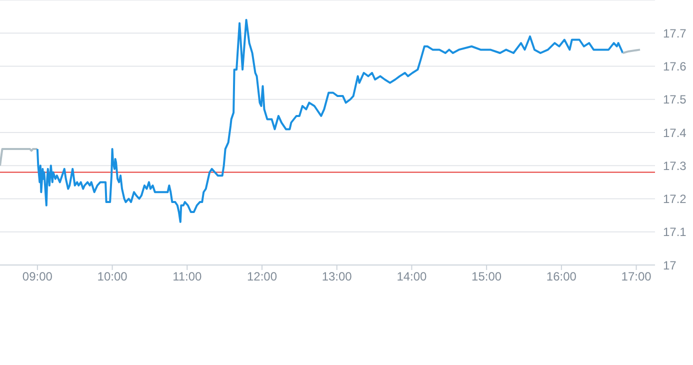 Image resolution: width=693 pixels, height=365 pixels. What do you see at coordinates (670, 265) in the screenshot?
I see `y-tick-label: 17` at bounding box center [670, 265].